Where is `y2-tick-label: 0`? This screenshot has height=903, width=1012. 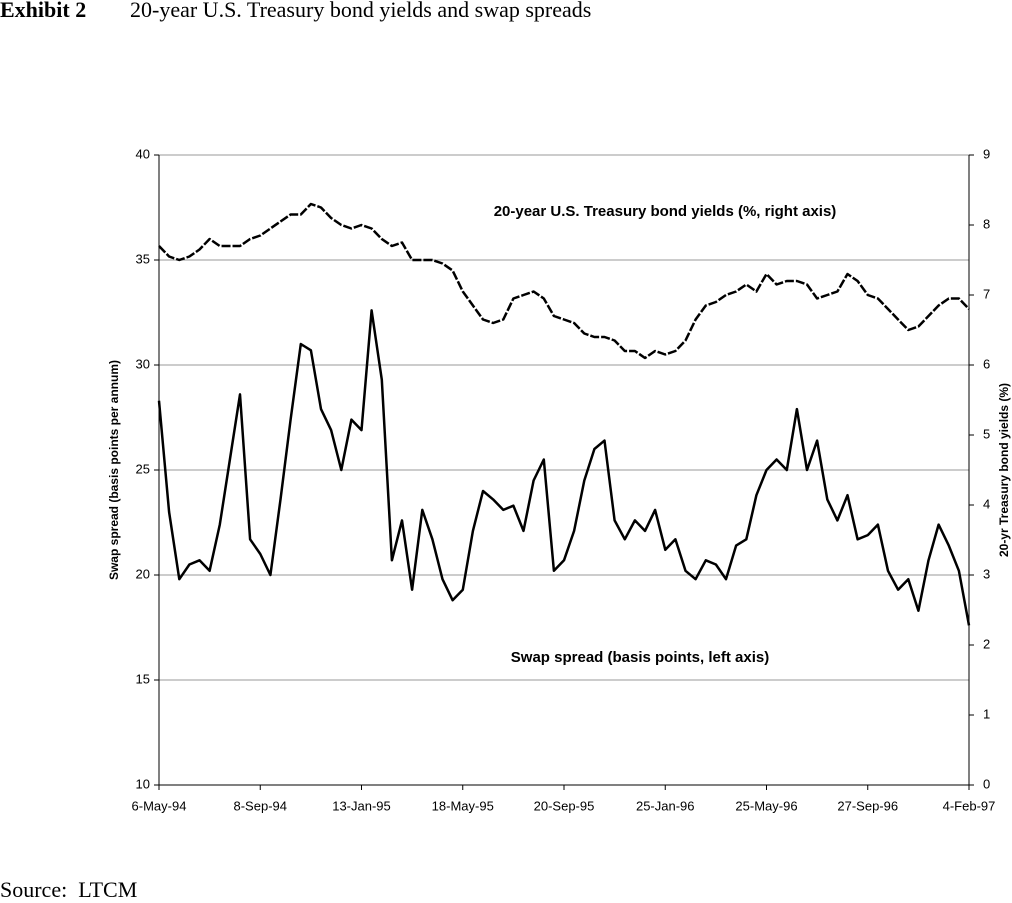
y2-tick-label: 0 is located at coordinates (986, 783).